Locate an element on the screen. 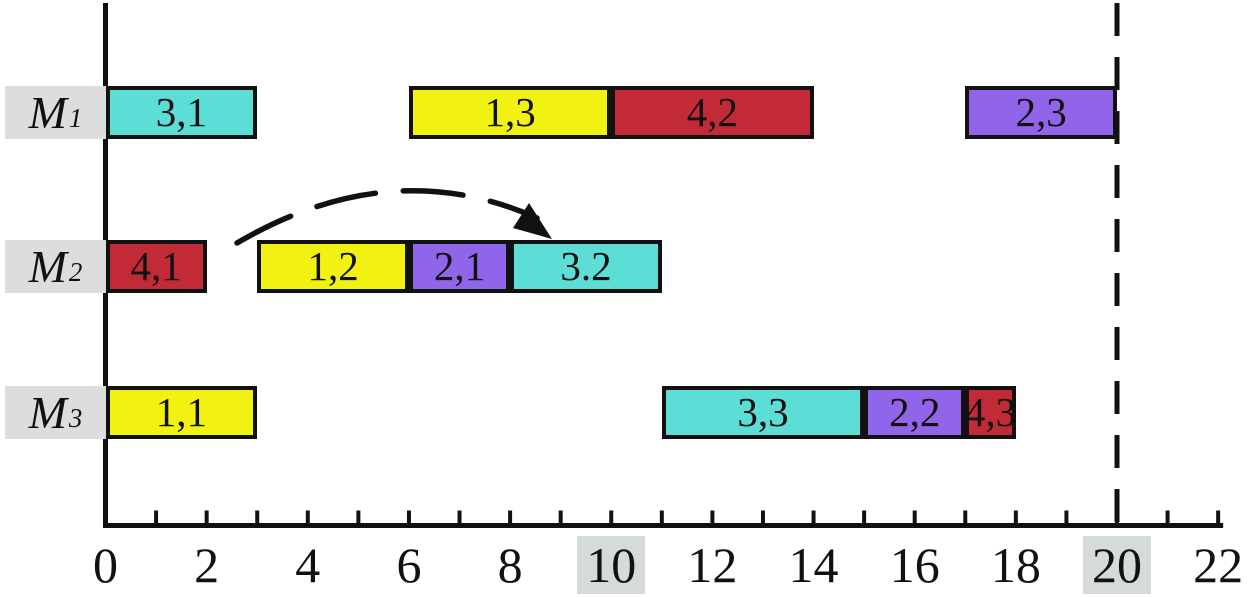 The image size is (1248, 597). x-tick-label-4: 4 is located at coordinates (308, 565).